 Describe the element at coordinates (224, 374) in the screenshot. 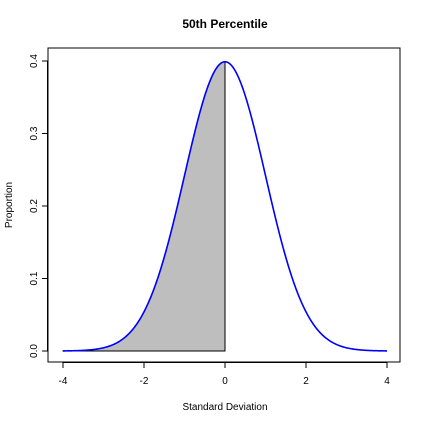

I see `x-axis: -4 -2 0 2 4` at that location.